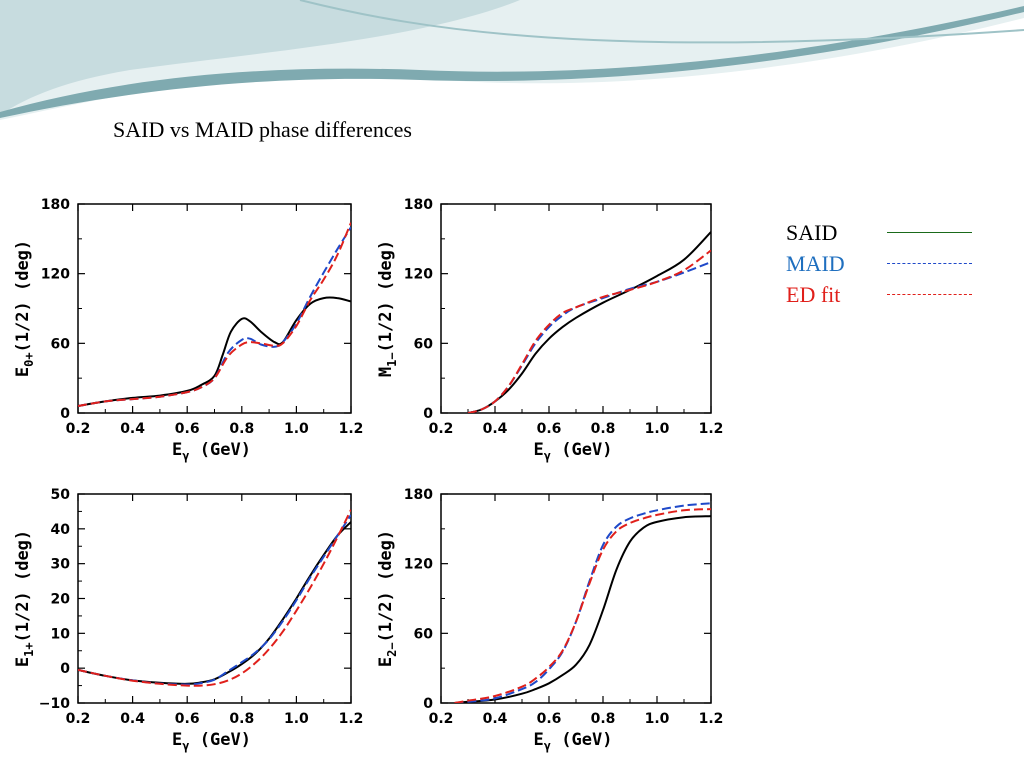  Describe the element at coordinates (812, 232) in the screenshot. I see `legend-label-said: SAID` at that location.